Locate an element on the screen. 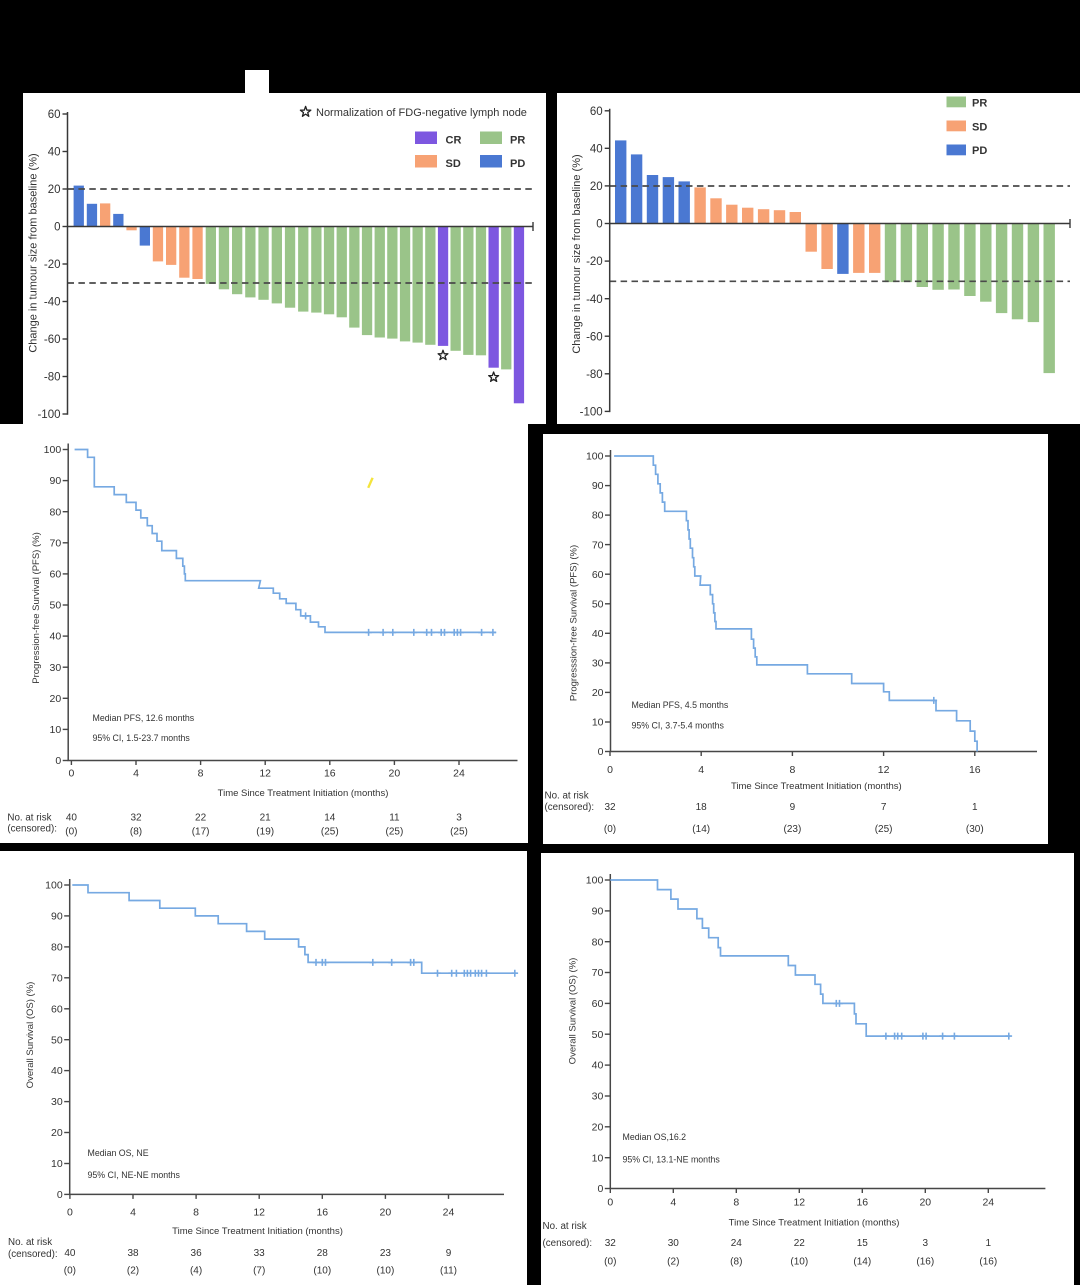  svg-text: (0) is located at coordinates (610, 1262).